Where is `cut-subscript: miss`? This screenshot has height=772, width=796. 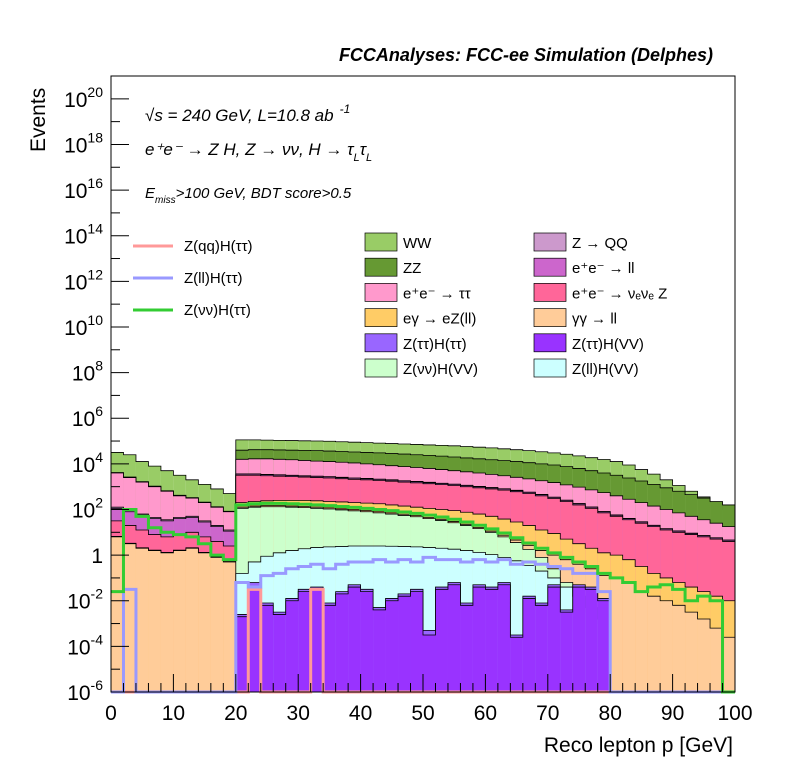
cut-subscript: miss is located at coordinates (165, 200).